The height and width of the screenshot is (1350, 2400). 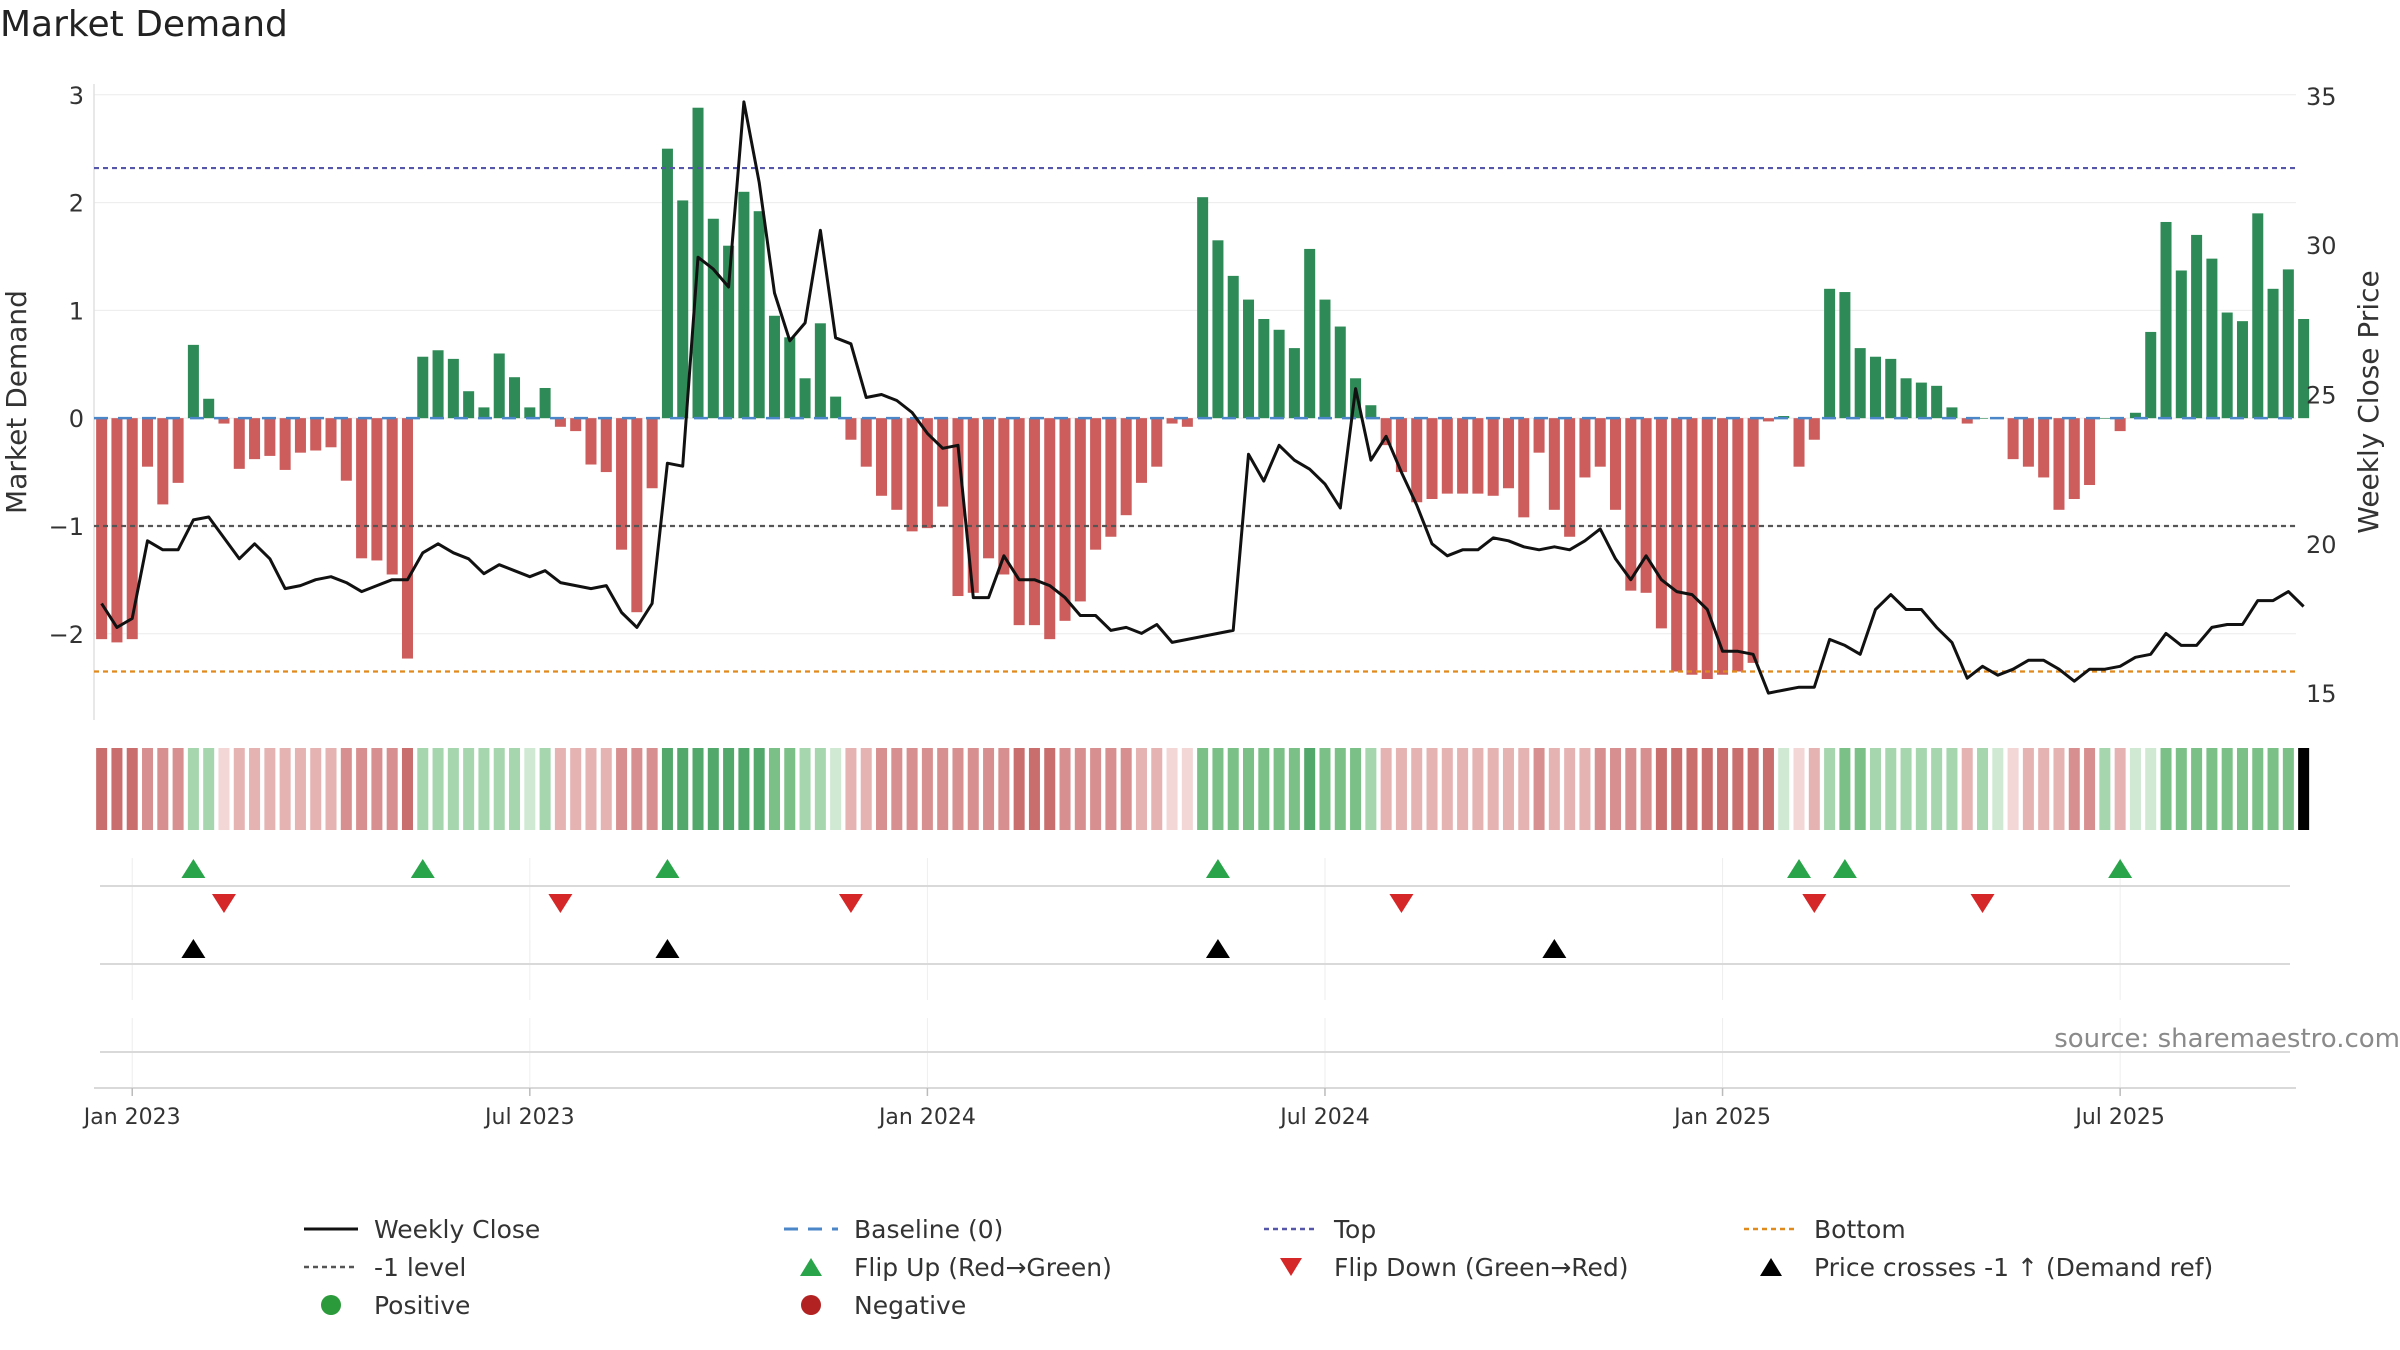 I want to click on legend-label: Price crosses -1 ↑ (Demand ref), so click(x=2014, y=1267).